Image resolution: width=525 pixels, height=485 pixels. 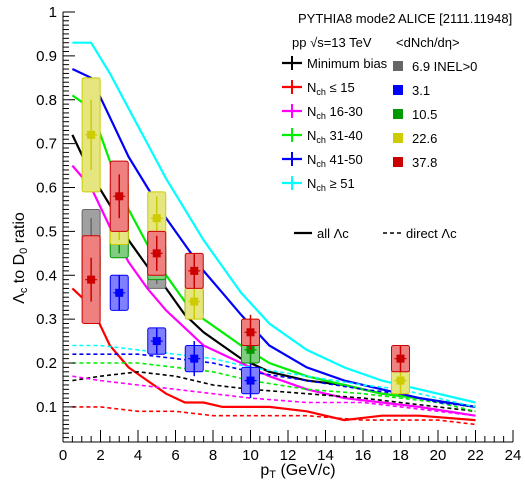 I want to click on series-line-nch-31-40-direct, so click(x=274, y=387).